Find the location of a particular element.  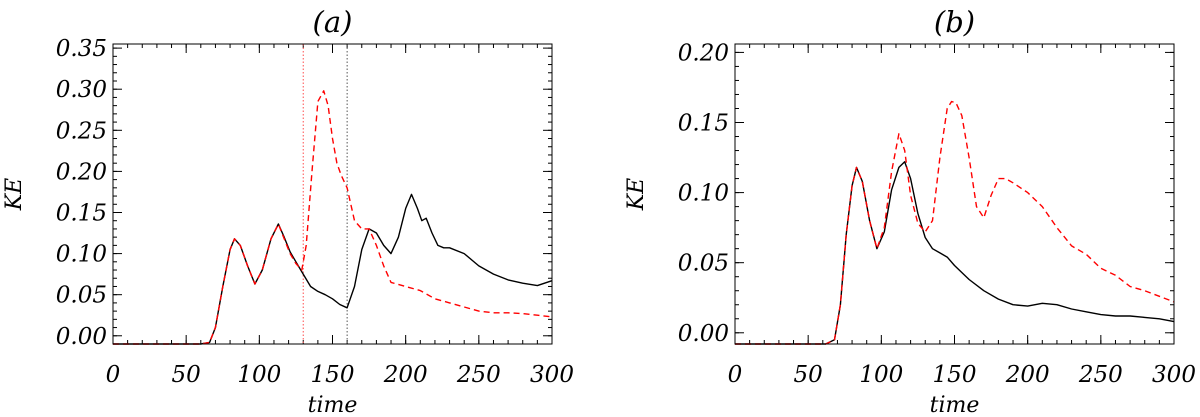

panel-title: (a) is located at coordinates (333, 22).